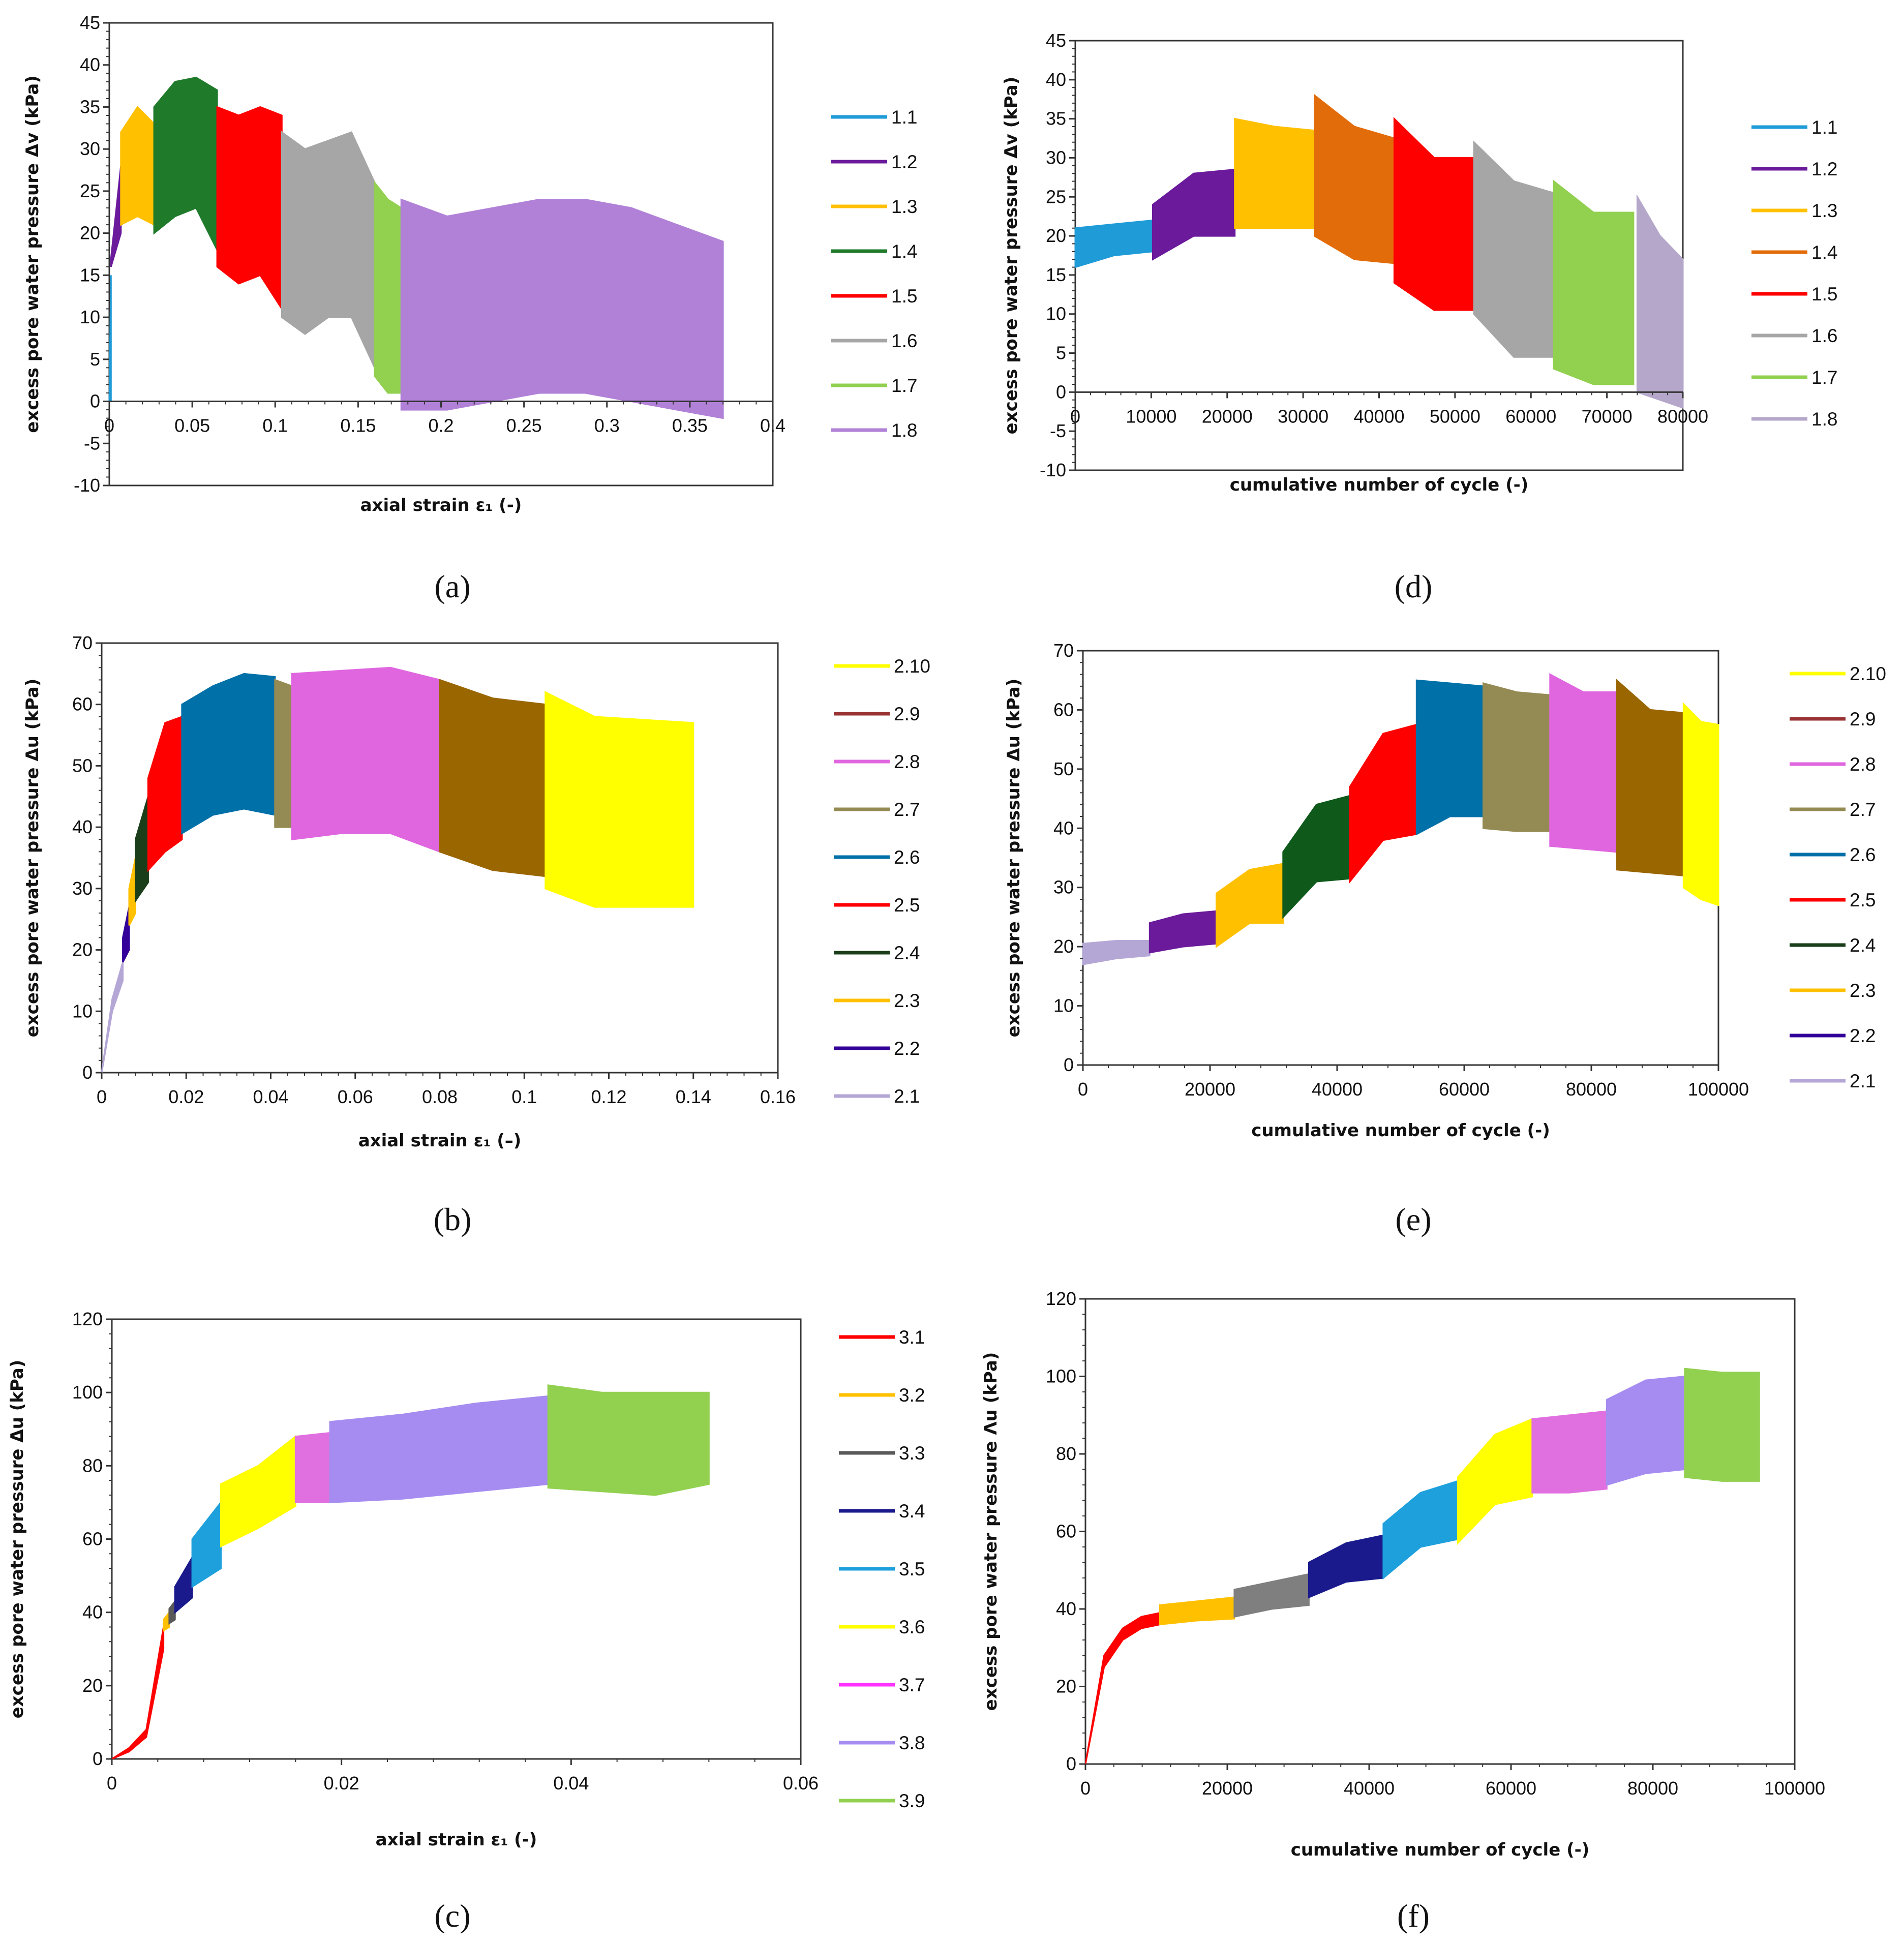  I want to click on x-tick-label: 70000, so click(1607, 417).